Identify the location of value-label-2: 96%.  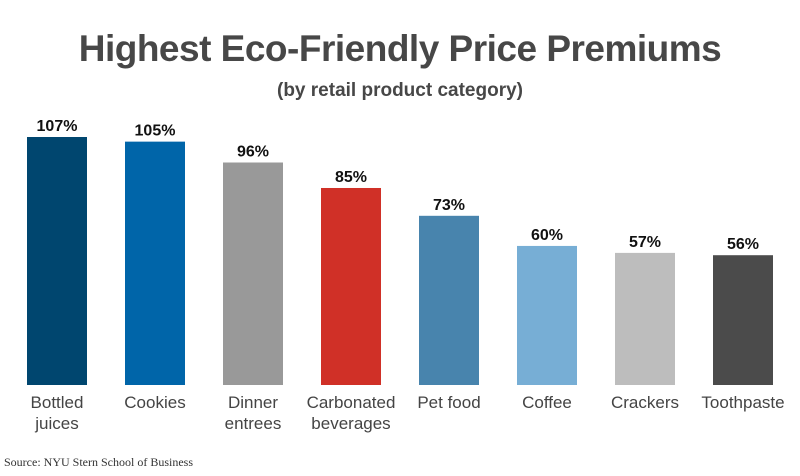
(253, 151).